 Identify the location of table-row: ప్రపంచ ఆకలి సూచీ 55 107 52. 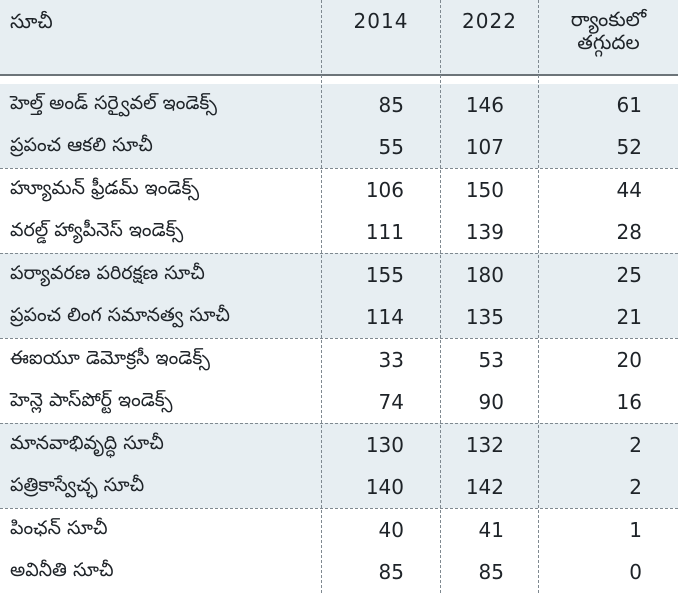
(339, 147).